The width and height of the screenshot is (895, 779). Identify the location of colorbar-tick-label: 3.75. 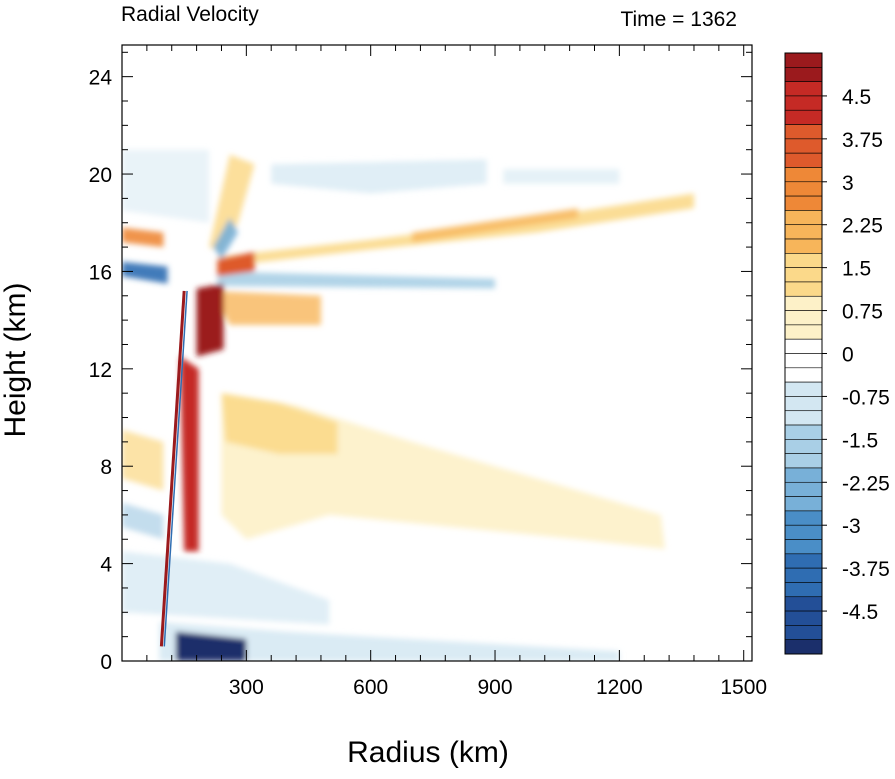
(862, 140).